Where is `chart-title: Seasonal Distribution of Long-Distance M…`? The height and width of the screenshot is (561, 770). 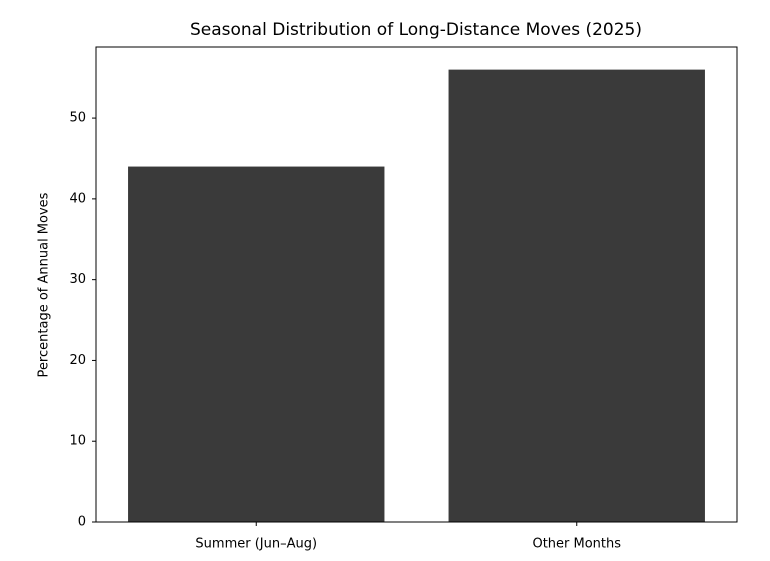 chart-title: Seasonal Distribution of Long-Distance M… is located at coordinates (416, 30).